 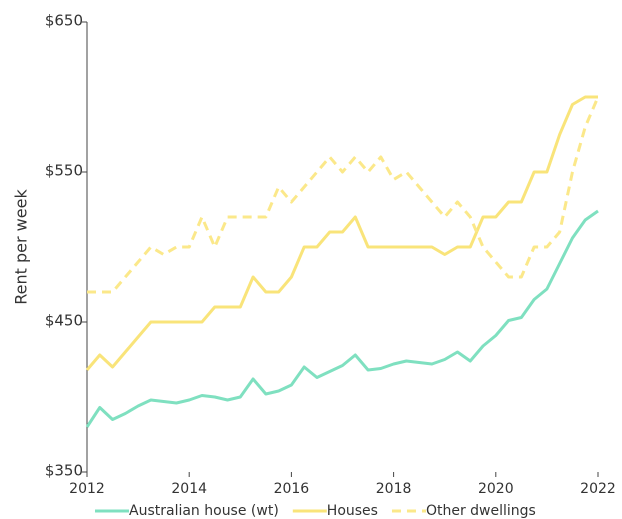 What do you see at coordinates (394, 489) in the screenshot?
I see `x-tick-label: 2018` at bounding box center [394, 489].